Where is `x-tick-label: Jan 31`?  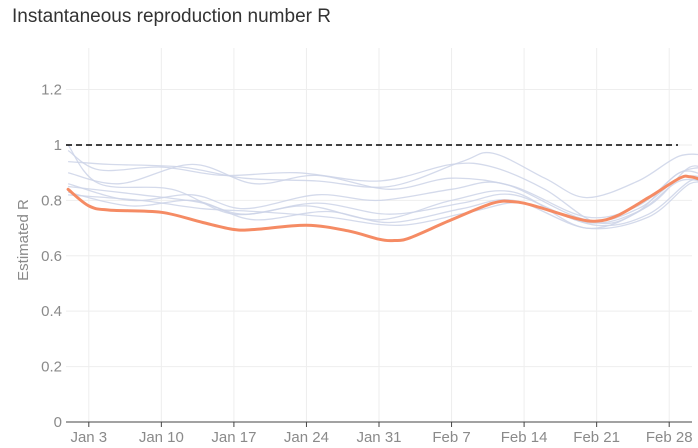
x-tick-label: Jan 31 is located at coordinates (378, 437).